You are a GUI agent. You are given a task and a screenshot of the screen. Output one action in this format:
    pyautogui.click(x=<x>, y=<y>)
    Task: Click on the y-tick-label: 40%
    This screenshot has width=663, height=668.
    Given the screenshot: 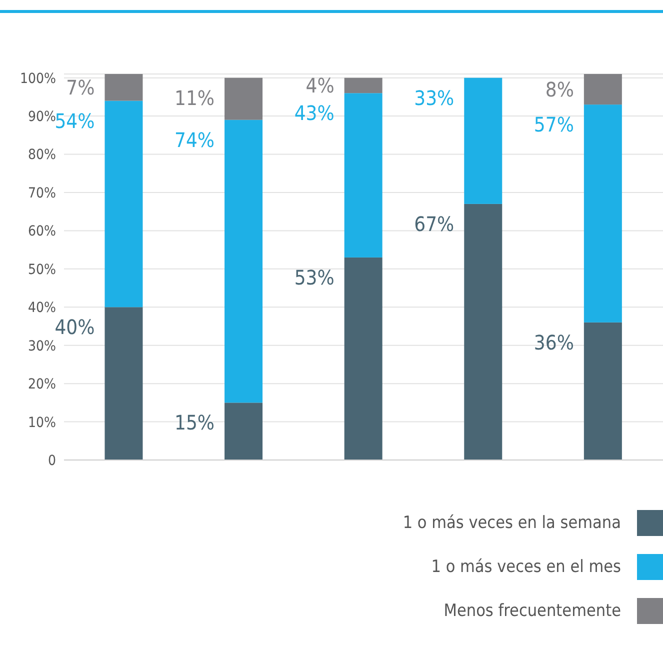 What is the action you would take?
    pyautogui.click(x=42, y=308)
    